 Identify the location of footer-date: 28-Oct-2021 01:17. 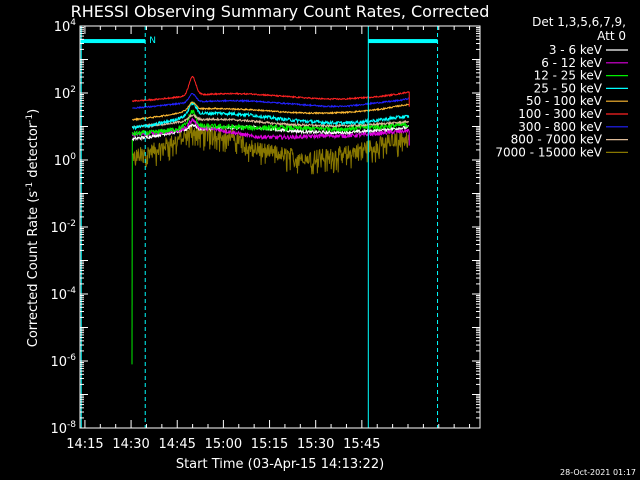
(598, 472).